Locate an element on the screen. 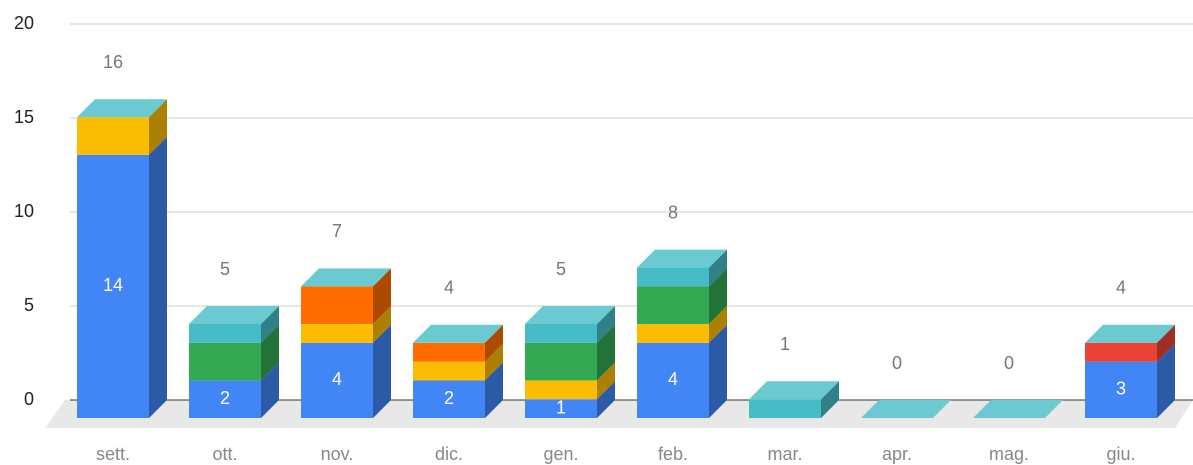 The width and height of the screenshot is (1193, 465). x-tick-label: mag. is located at coordinates (1009, 454).